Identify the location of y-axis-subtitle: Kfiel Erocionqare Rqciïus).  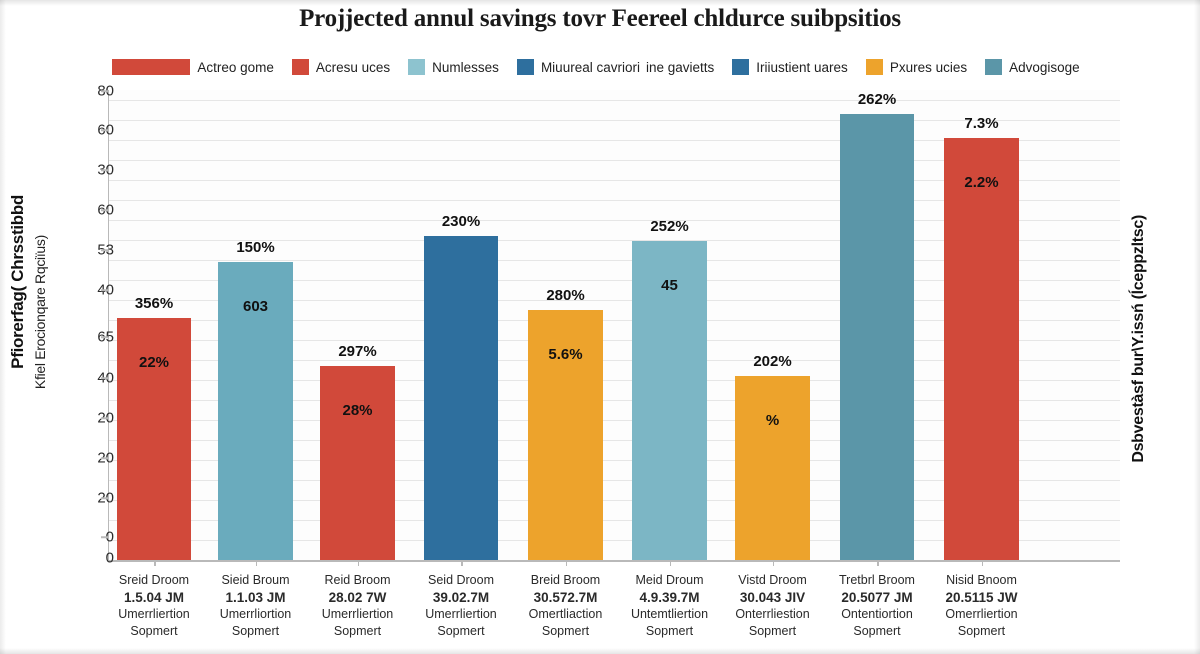
(40, 312).